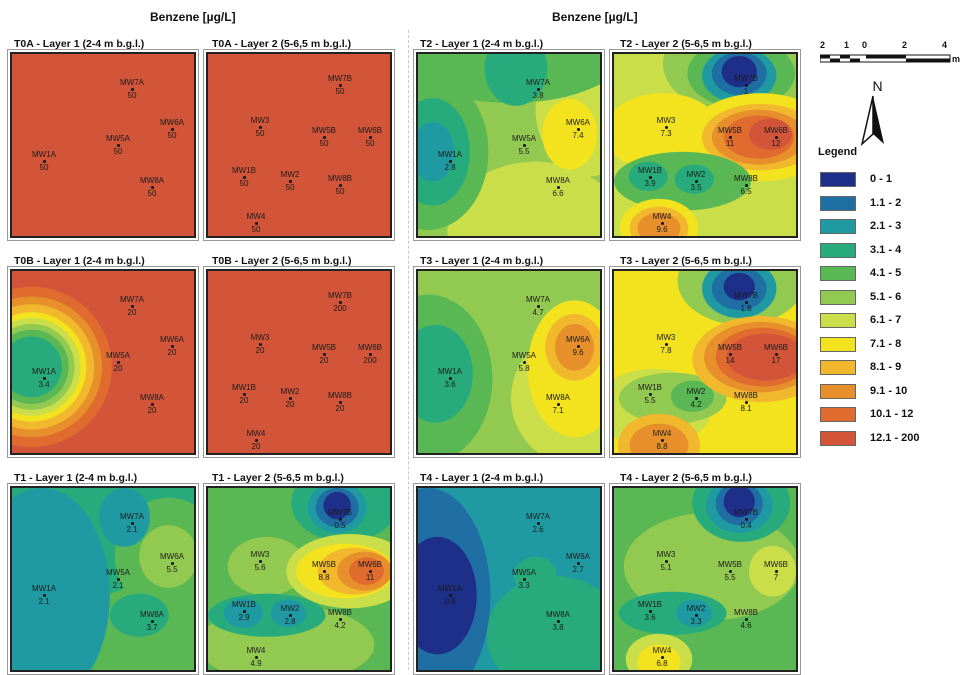 This screenshot has height=675, width=960. Describe the element at coordinates (746, 185) in the screenshot. I see `well-marker: MW8B 6.5` at that location.